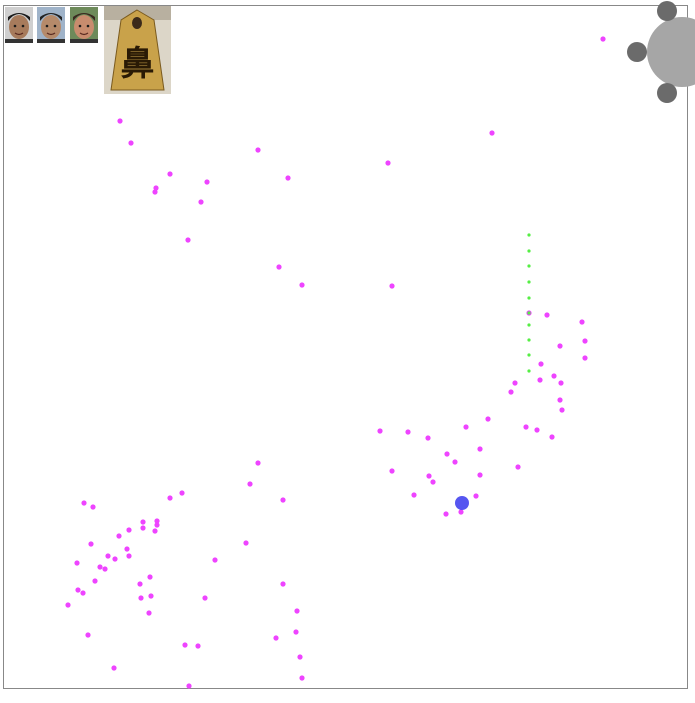 Image resolution: width=695 pixels, height=703 pixels. What do you see at coordinates (137, 64) in the screenshot?
I see `piece-glyph: 鼻` at bounding box center [137, 64].